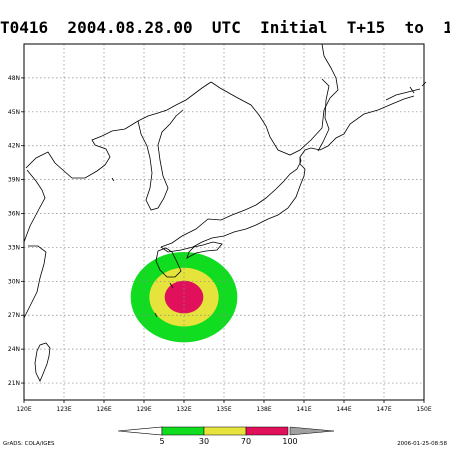  I want to click on lon-tick-label: 132E, so click(183, 409).